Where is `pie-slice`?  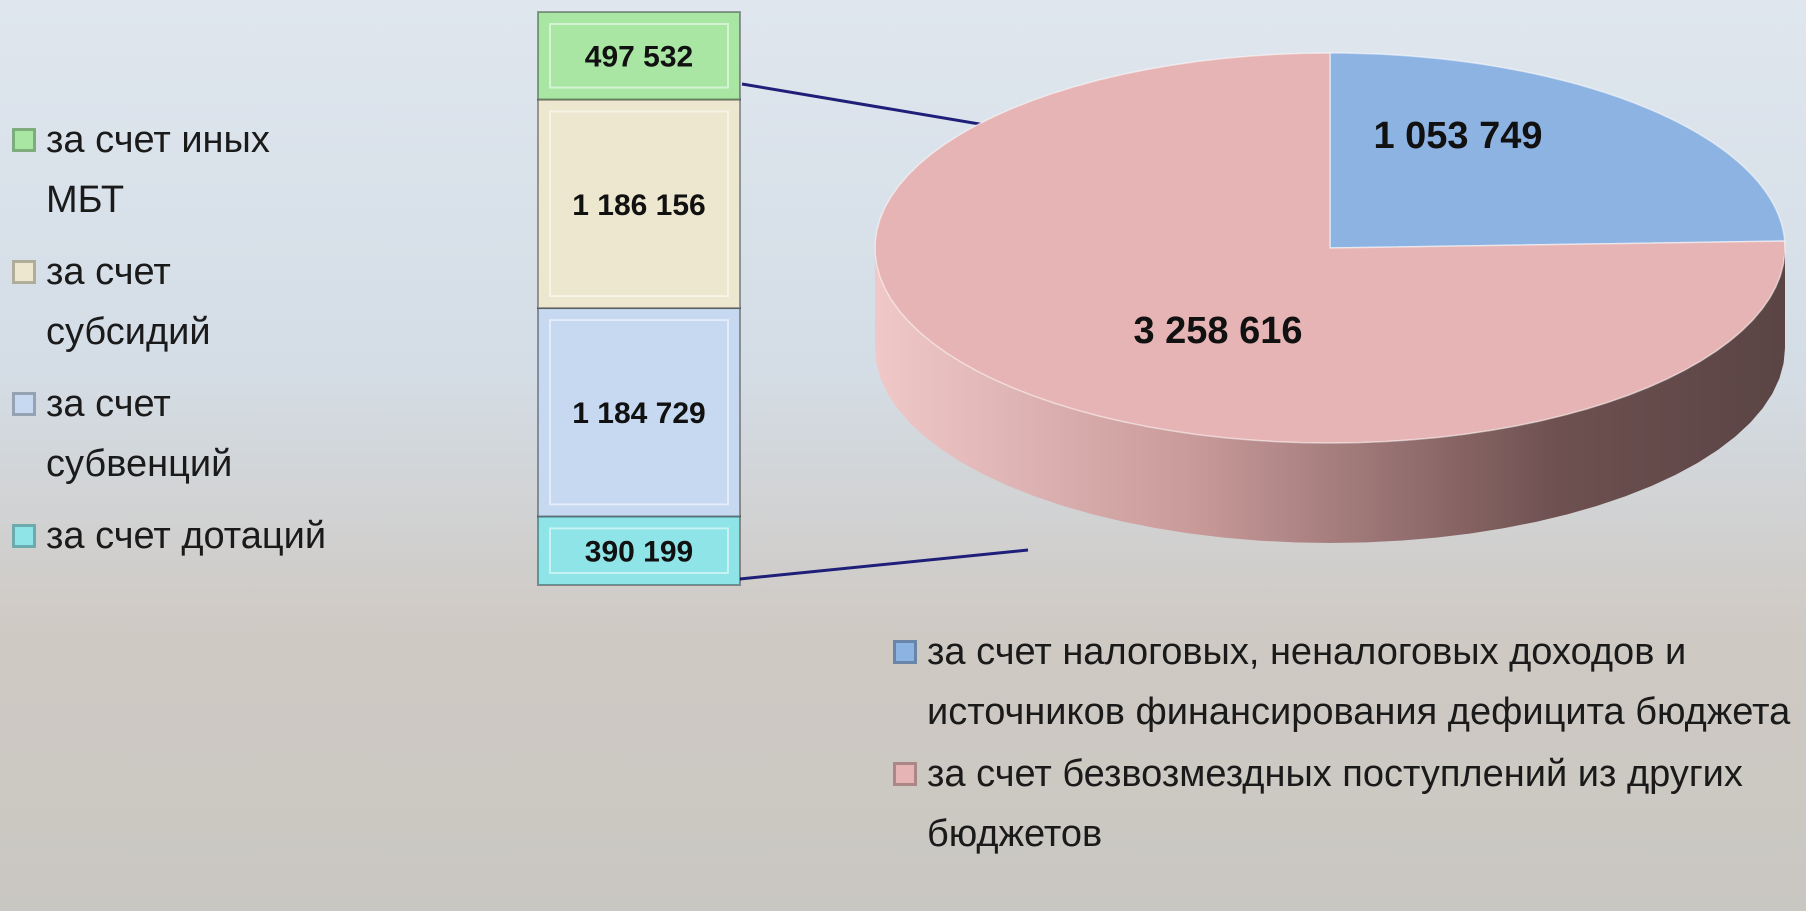 pie-slice is located at coordinates (1557, 150).